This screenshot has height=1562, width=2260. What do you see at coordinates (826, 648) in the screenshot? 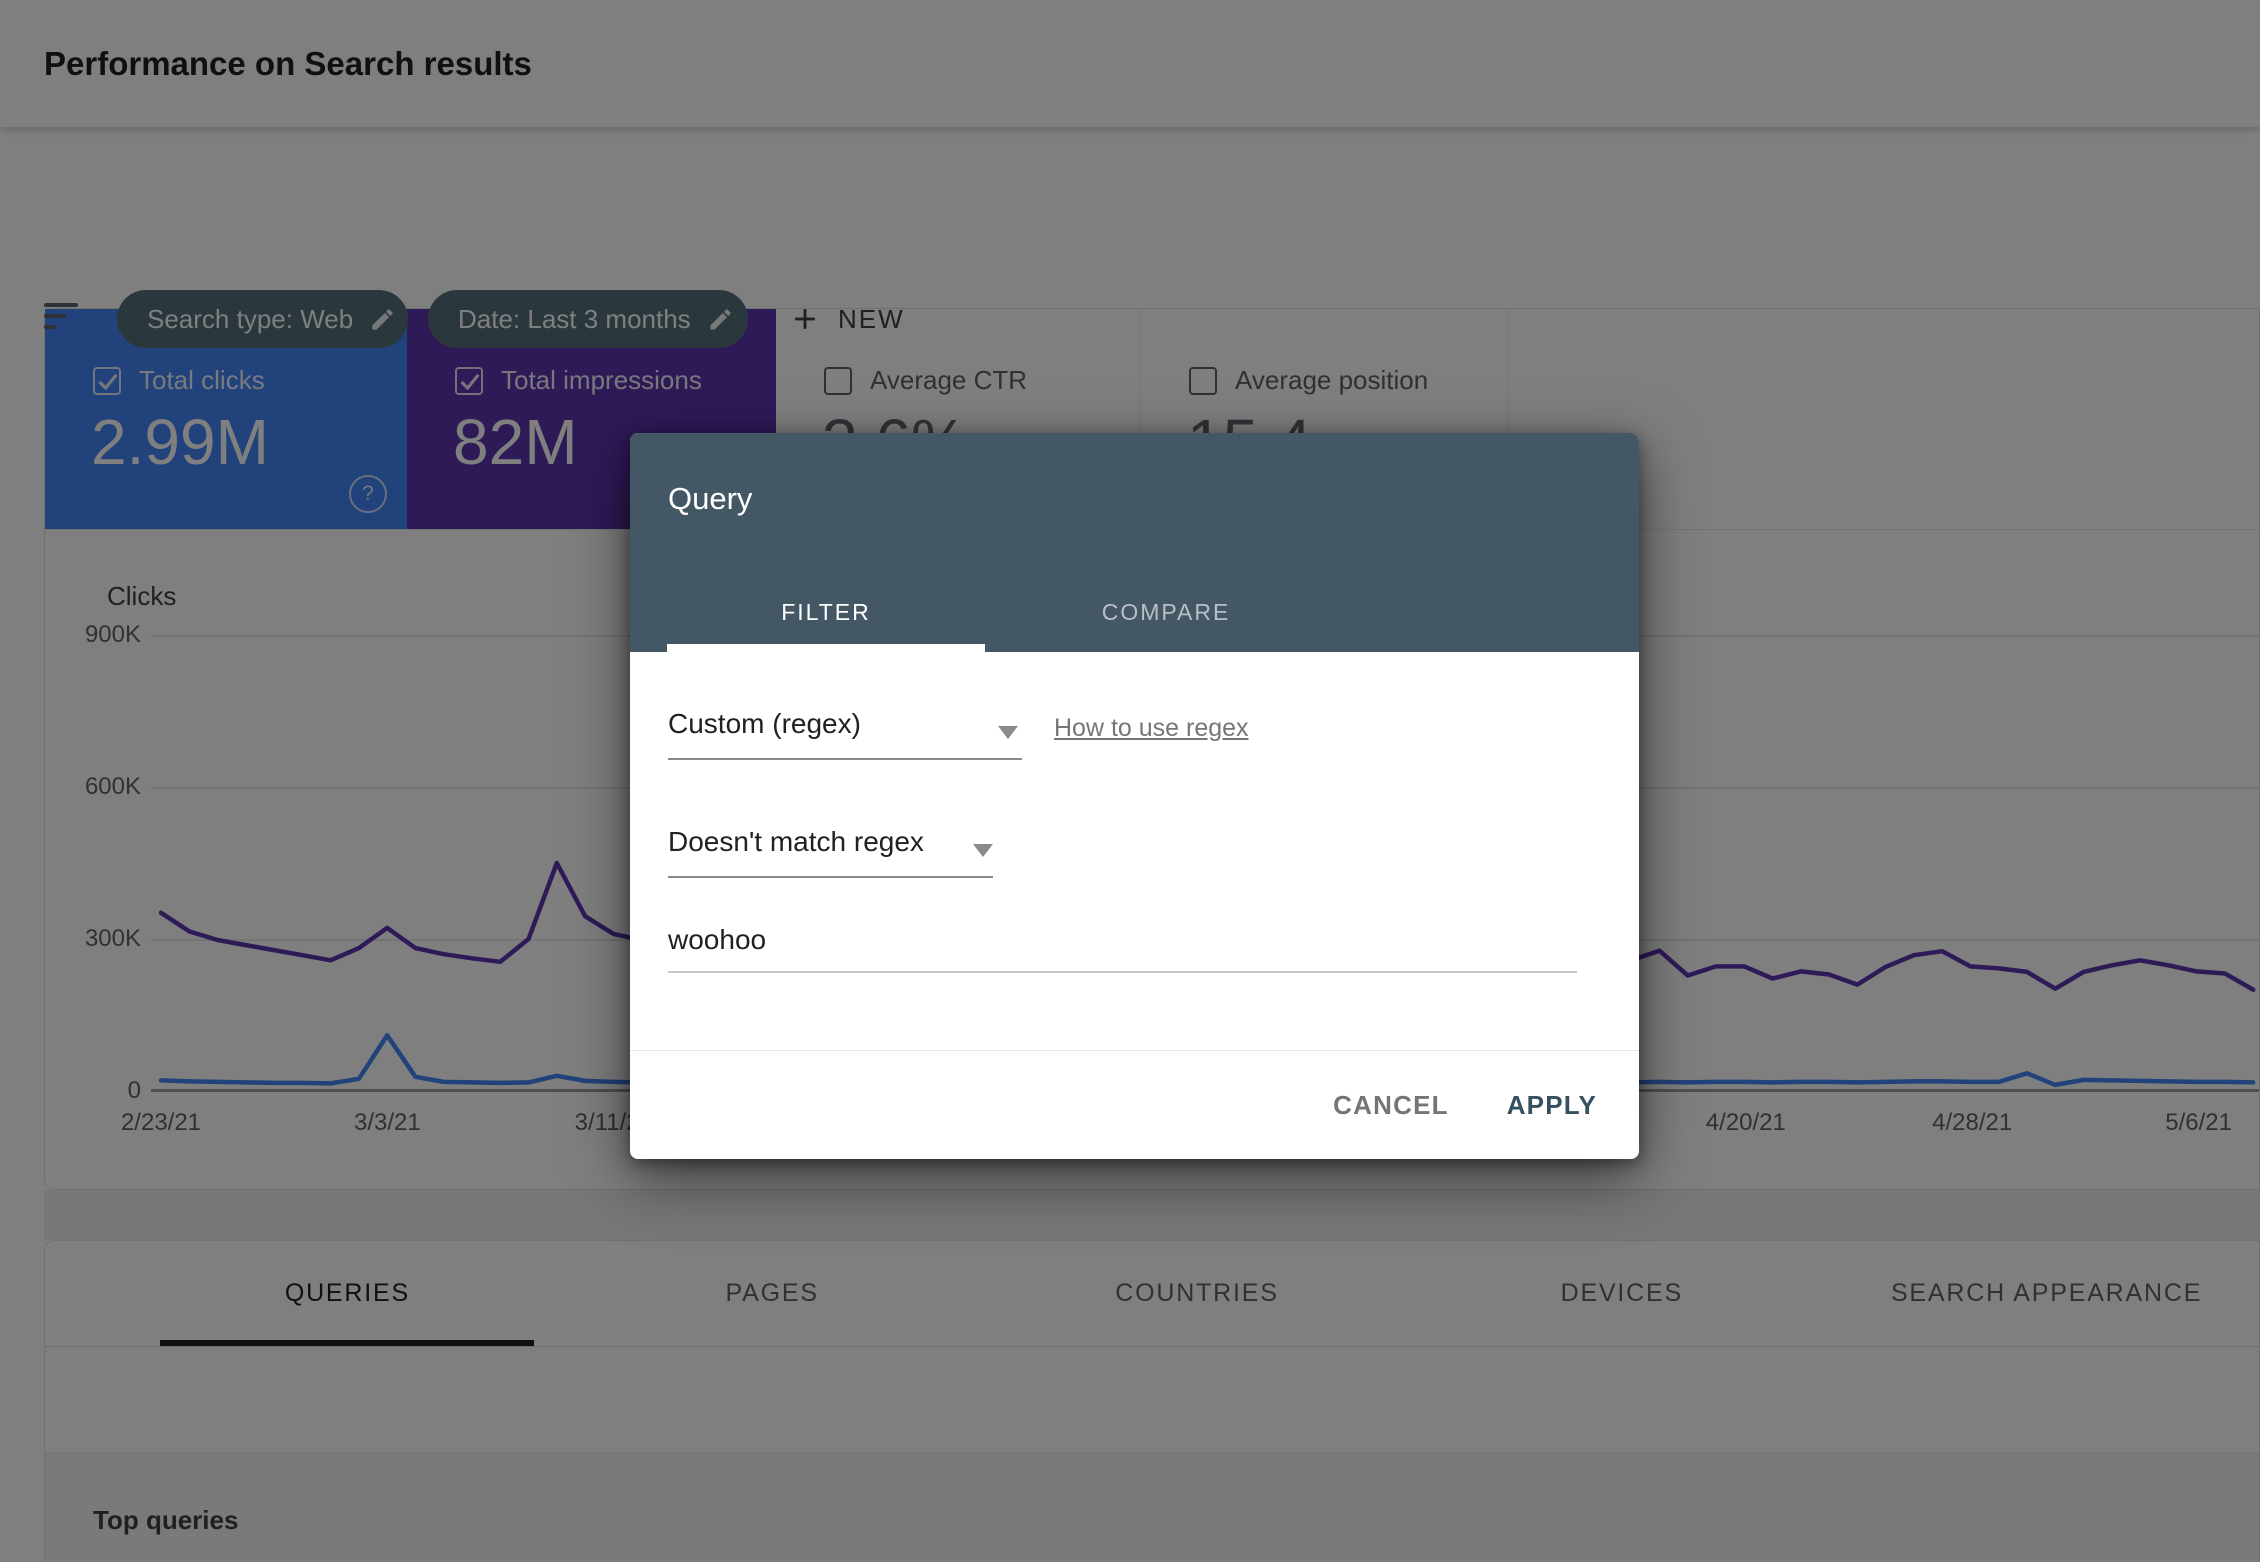
I see `dialog-active-tab-indicator` at bounding box center [826, 648].